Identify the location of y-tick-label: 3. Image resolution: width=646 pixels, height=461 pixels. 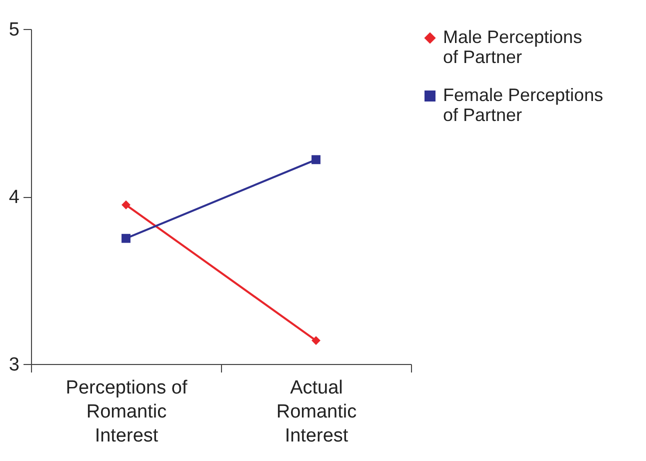
(14, 365).